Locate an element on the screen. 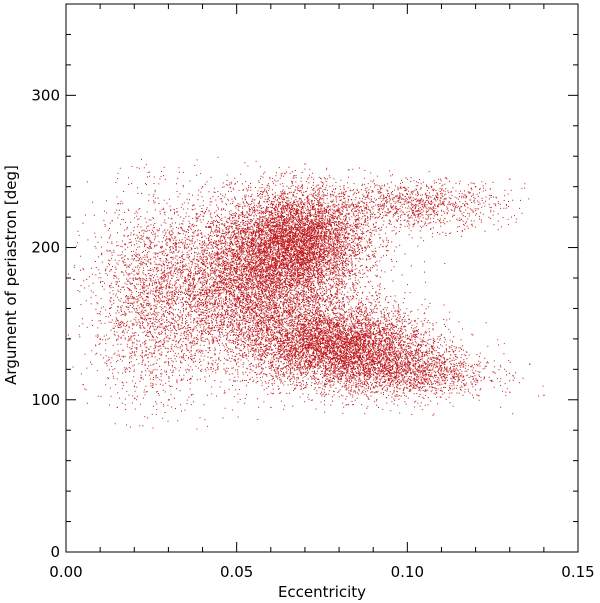 The image size is (600, 603). x-tick-label: 0.05 is located at coordinates (236, 572).